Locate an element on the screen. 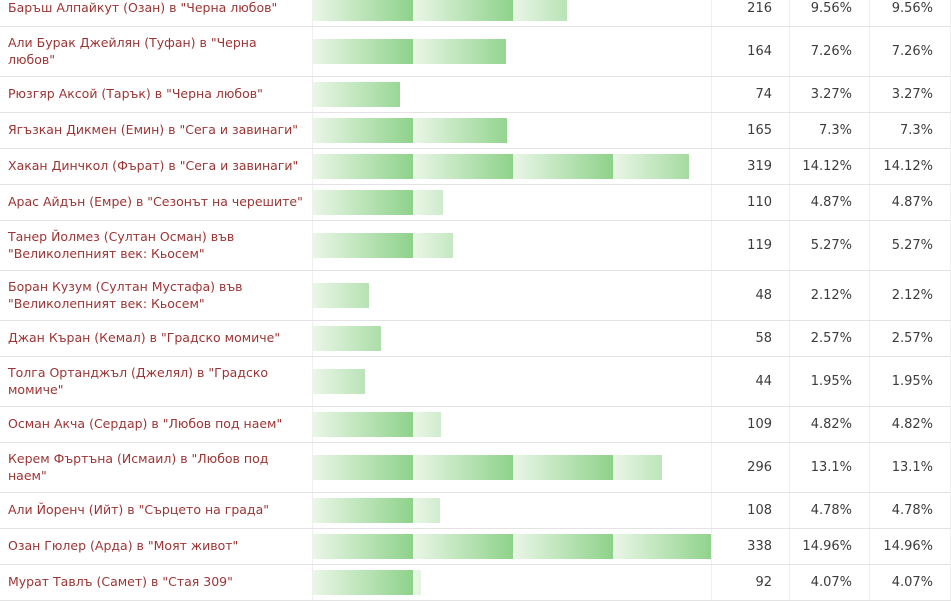 The width and height of the screenshot is (951, 601). vote-count: 319 is located at coordinates (751, 166).